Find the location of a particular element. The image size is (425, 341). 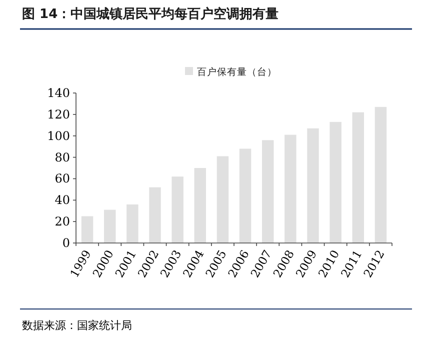

chart-title: 图 14：中国城镇居民平均每百户空调拥有量 is located at coordinates (150, 14).